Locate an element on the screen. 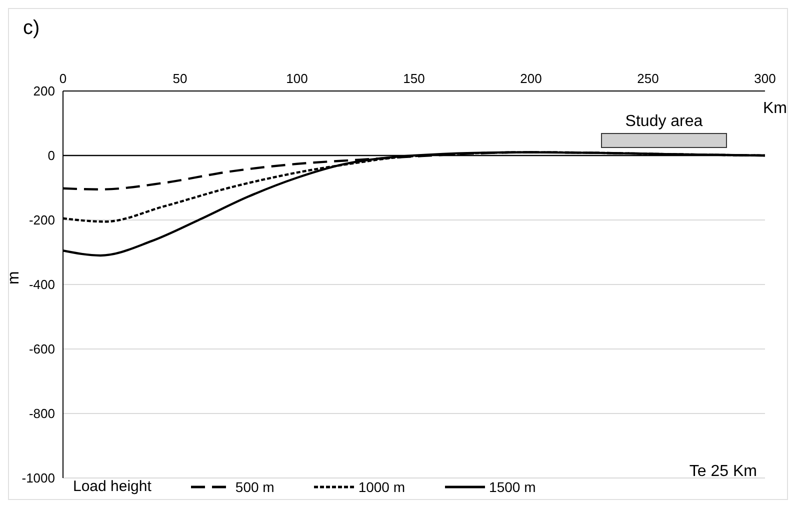  y-tick-label: 0 is located at coordinates (51, 156).